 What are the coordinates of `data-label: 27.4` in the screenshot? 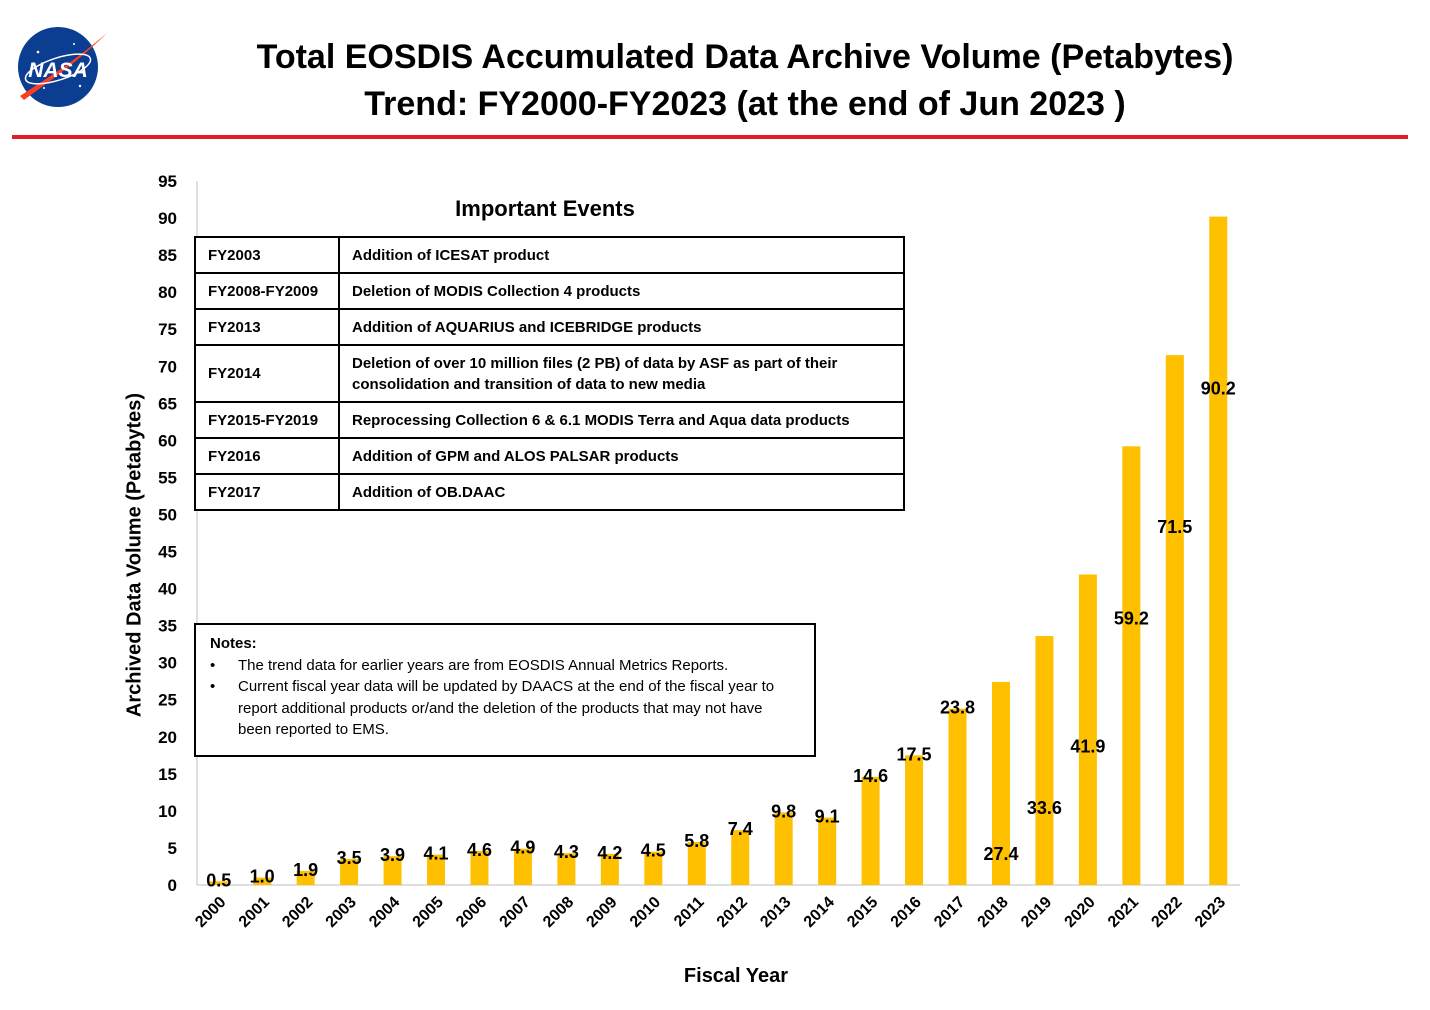 It's located at (1000, 854).